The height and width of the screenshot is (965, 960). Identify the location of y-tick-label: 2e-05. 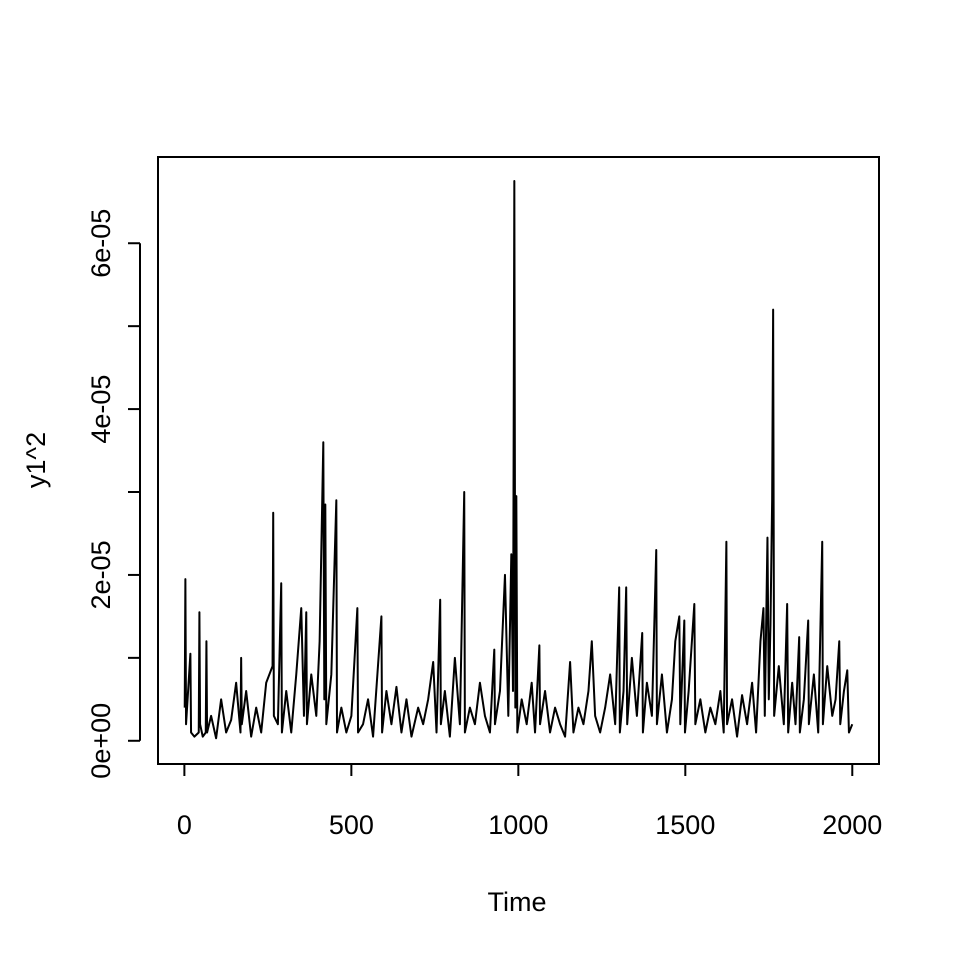
(101, 574).